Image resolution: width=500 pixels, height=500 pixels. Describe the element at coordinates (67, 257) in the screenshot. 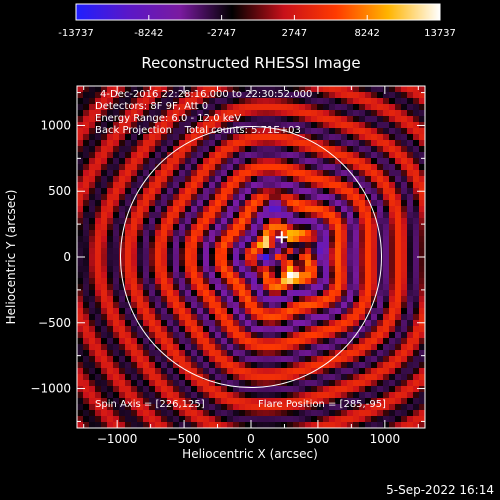

I see `y-tick-label: 0` at that location.